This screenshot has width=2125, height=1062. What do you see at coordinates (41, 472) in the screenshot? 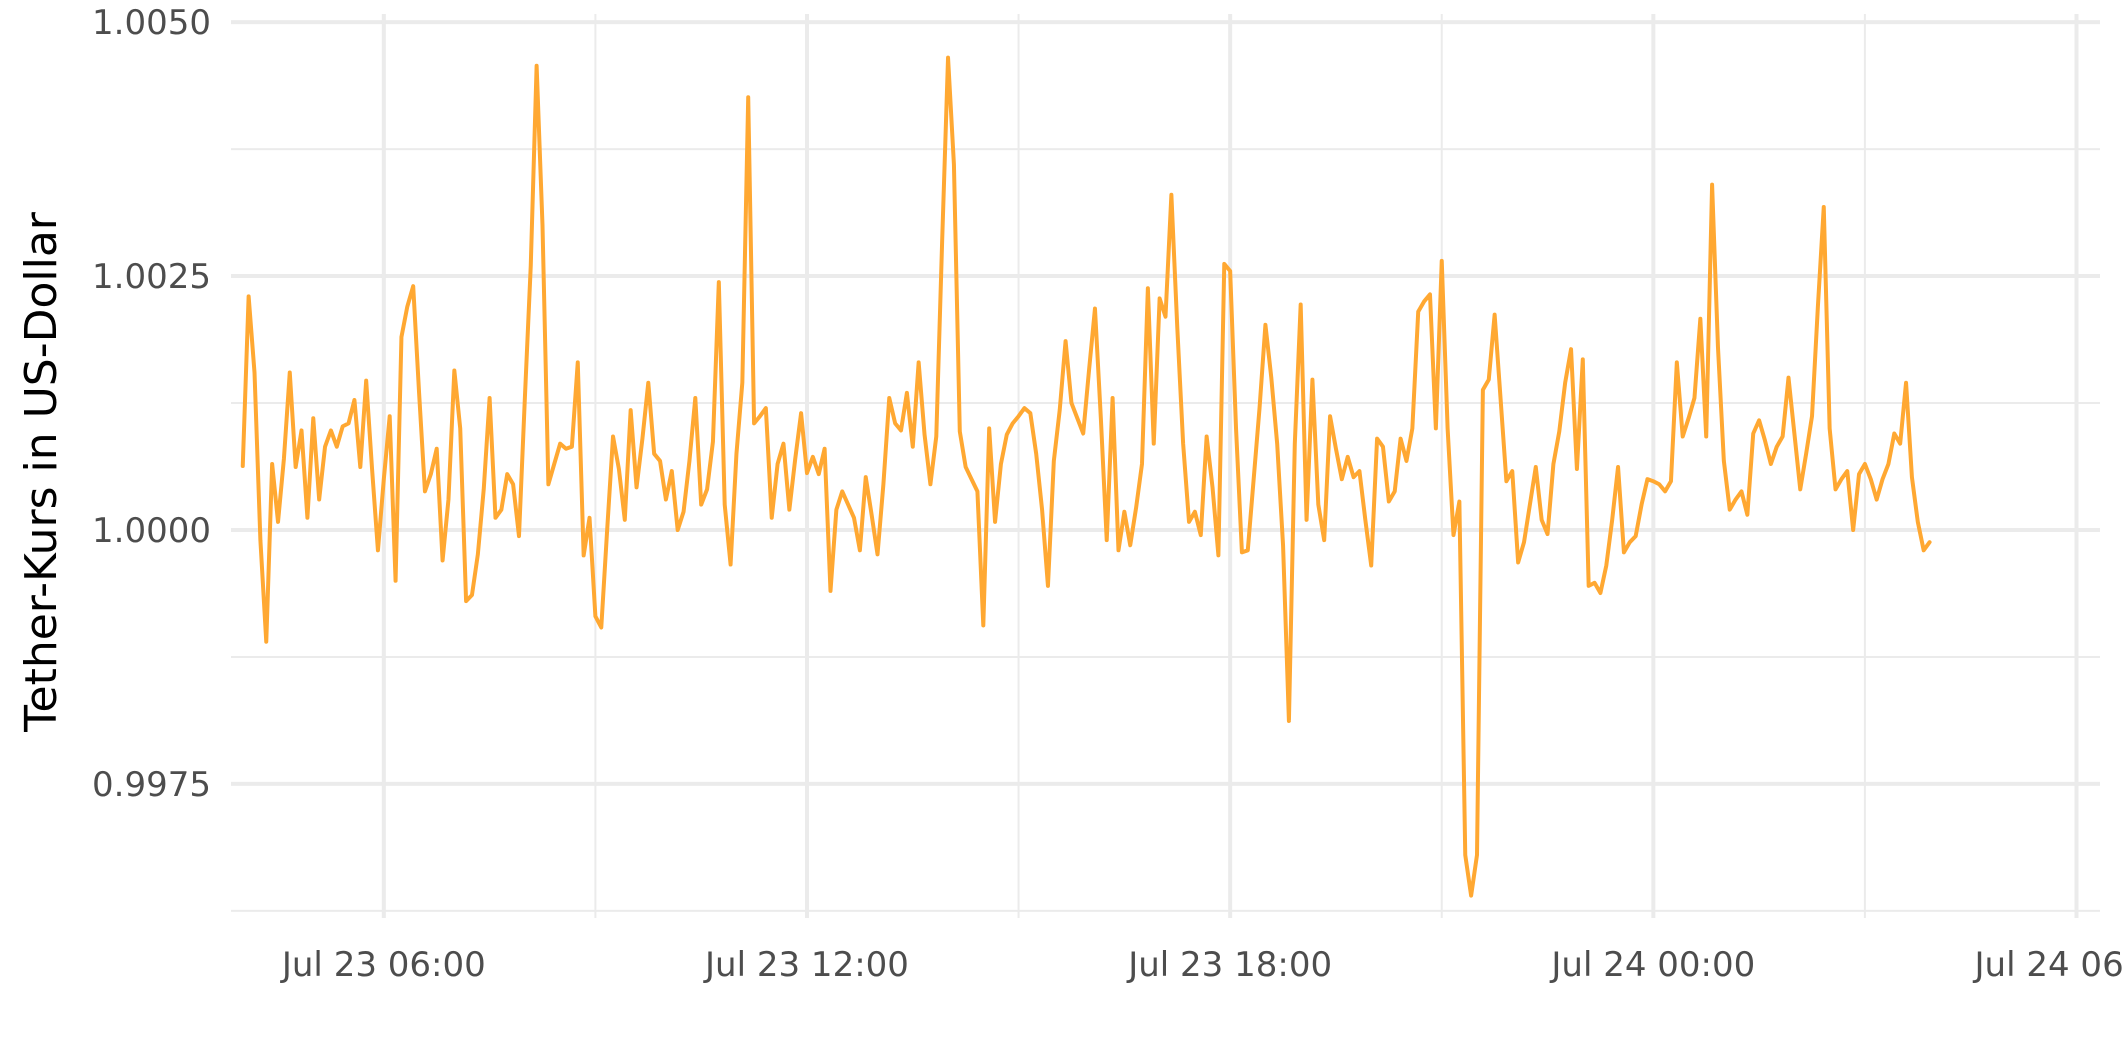
I see `y-axis-title: Tether-Kurs in US-Dollar` at bounding box center [41, 472].